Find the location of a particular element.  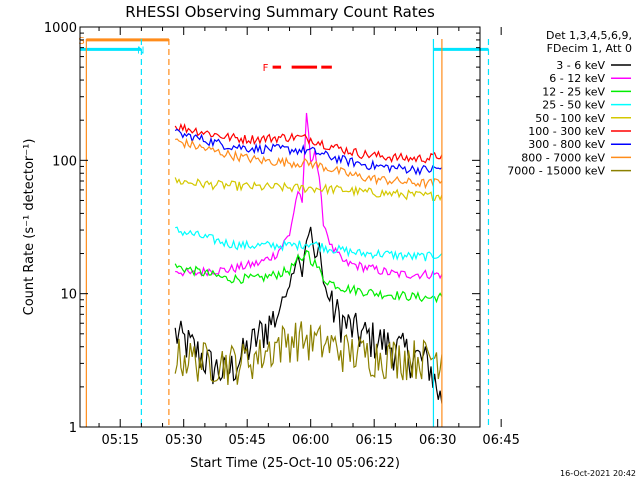

legend-header: FDecim 1, Att 0 is located at coordinates (589, 48).